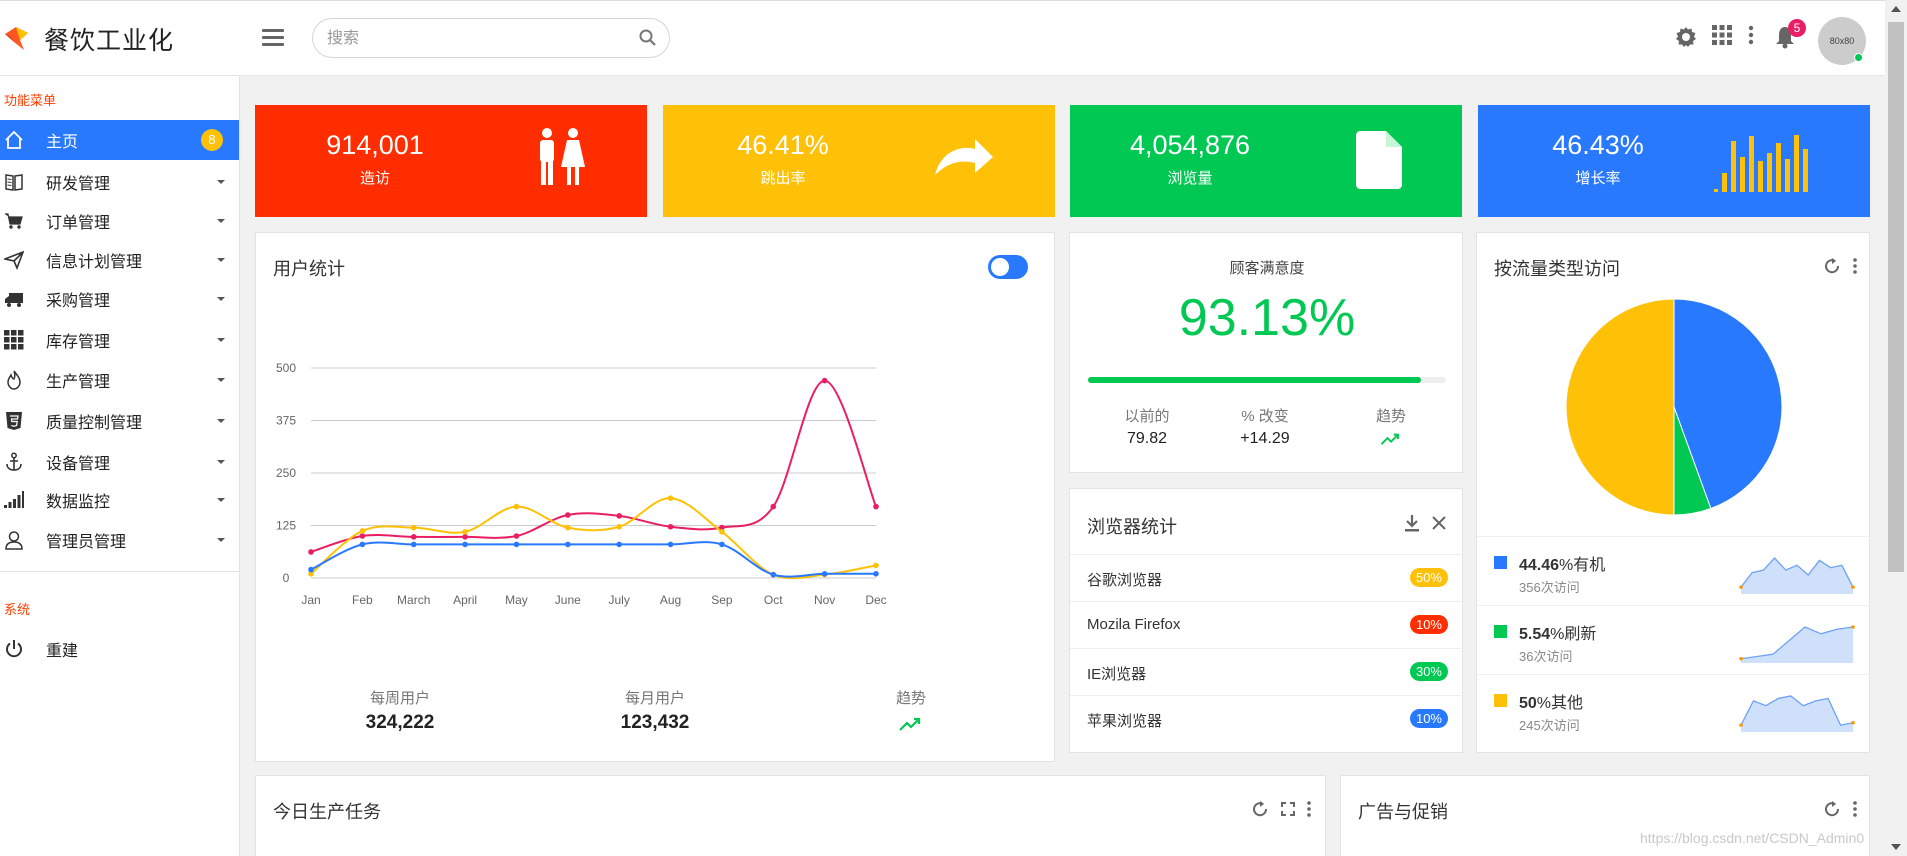 The height and width of the screenshot is (856, 1907). I want to click on y-tick-label: 125, so click(286, 526).